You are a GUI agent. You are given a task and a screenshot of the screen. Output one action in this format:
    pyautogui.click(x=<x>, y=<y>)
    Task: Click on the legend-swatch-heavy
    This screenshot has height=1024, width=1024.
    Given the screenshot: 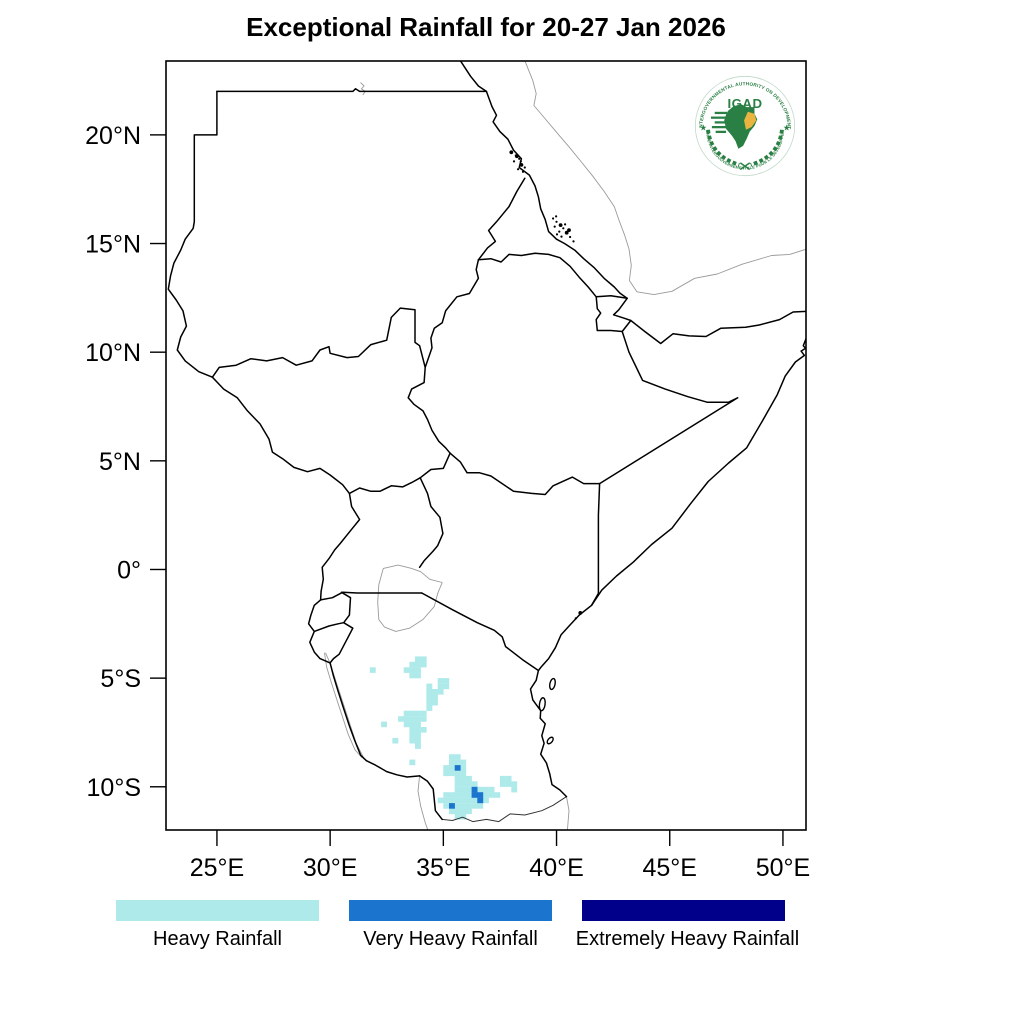 What is the action you would take?
    pyautogui.click(x=217, y=910)
    